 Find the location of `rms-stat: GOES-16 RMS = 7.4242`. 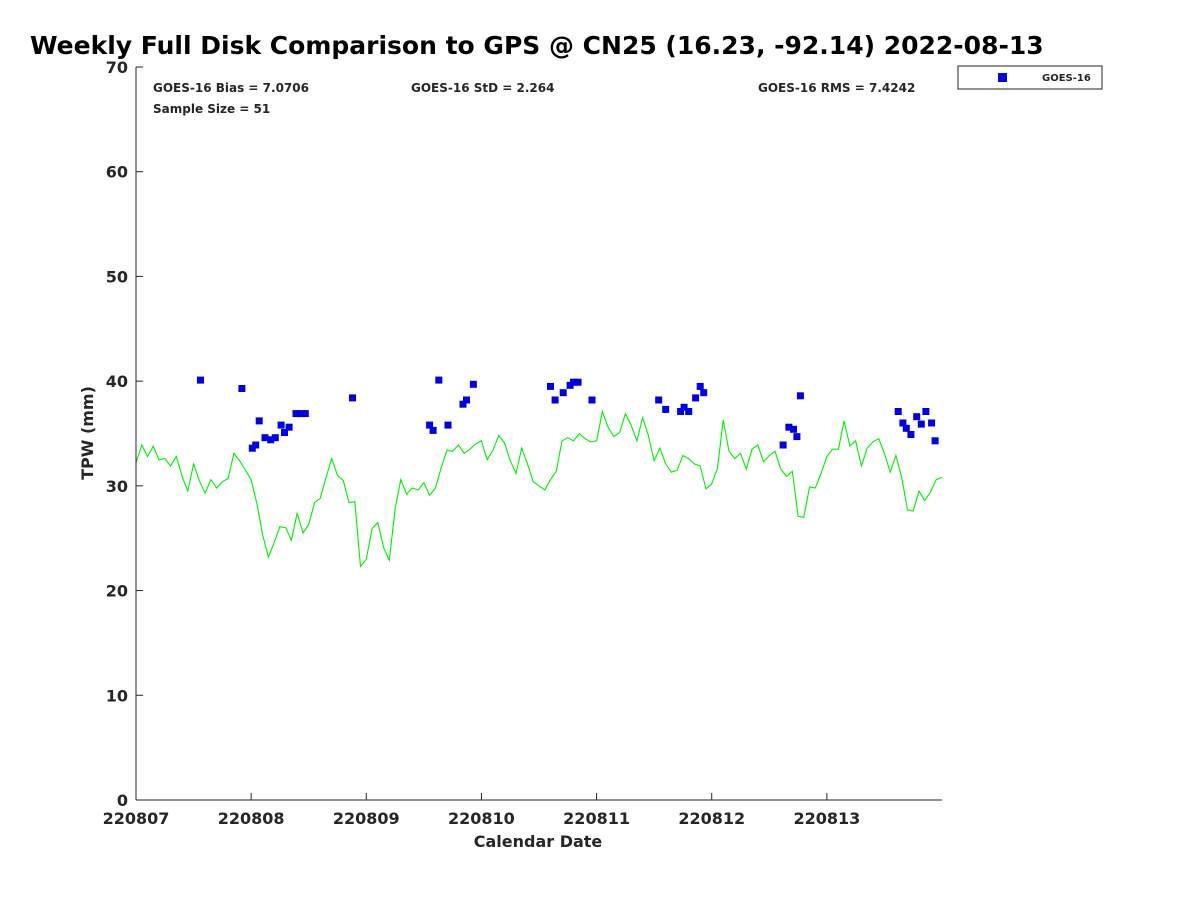

rms-stat: GOES-16 RMS = 7.4242 is located at coordinates (836, 88).